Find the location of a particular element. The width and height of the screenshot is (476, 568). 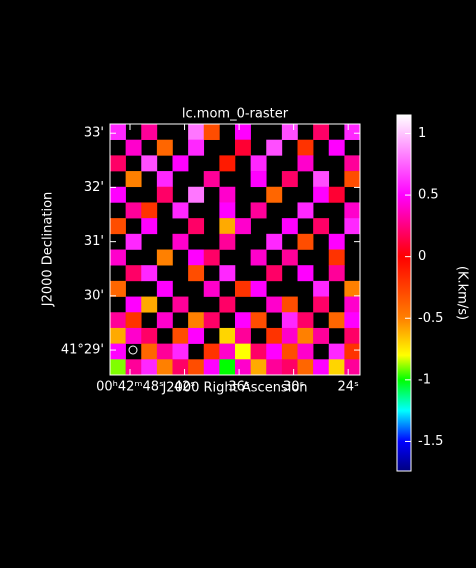

colorbar-tick-label: 1 is located at coordinates (422, 133).